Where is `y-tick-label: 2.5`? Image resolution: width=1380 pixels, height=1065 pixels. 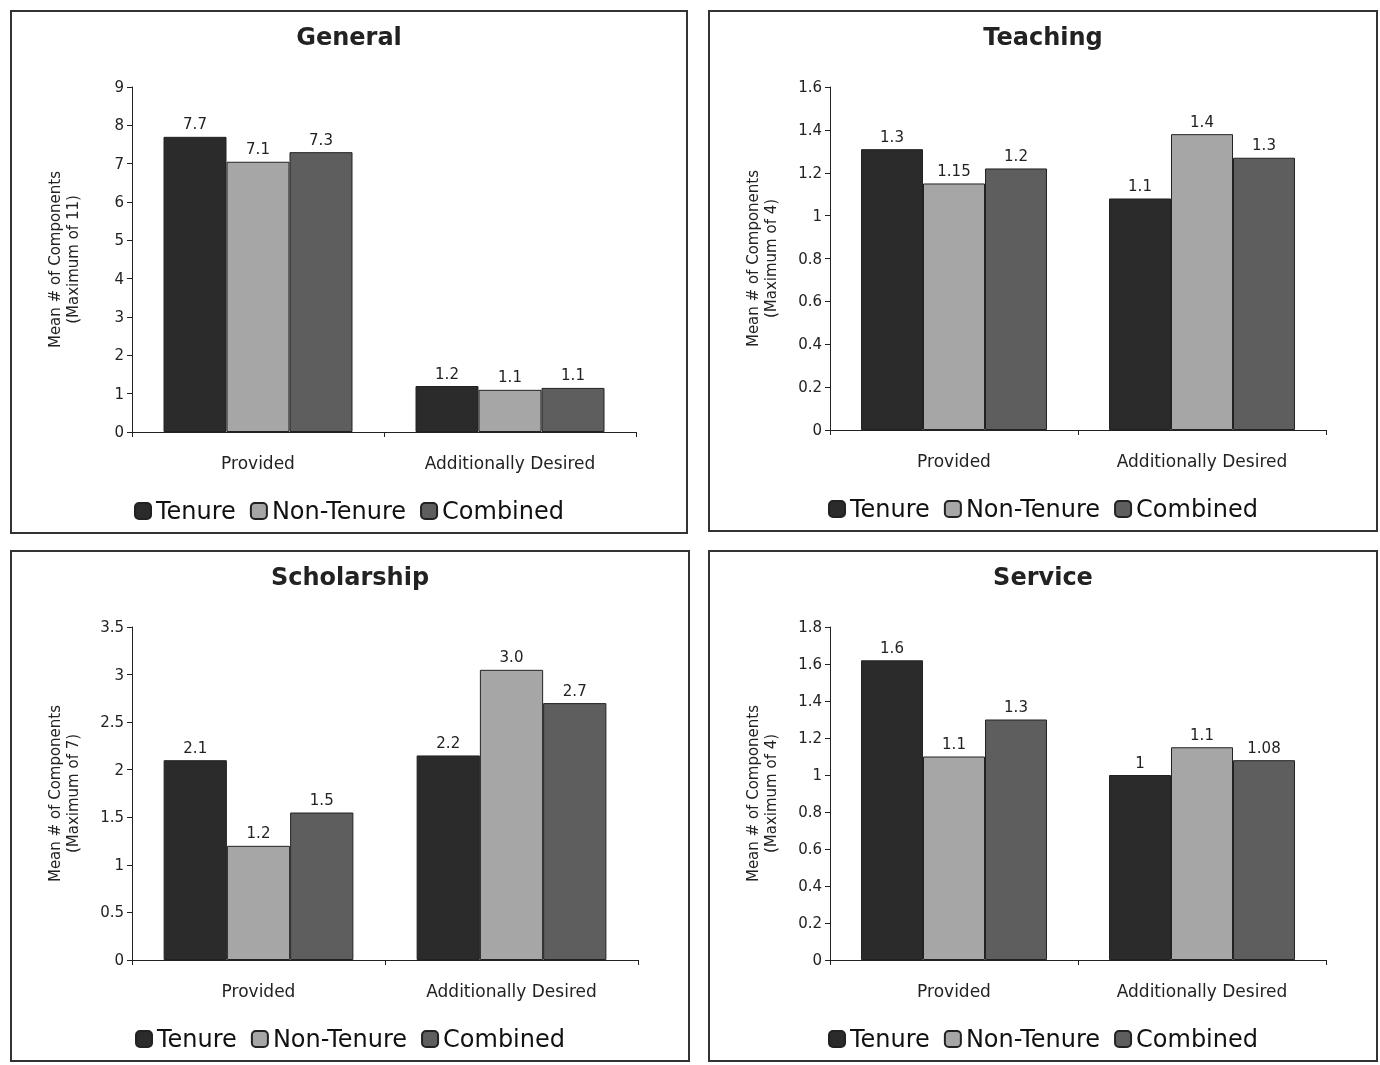
y-tick-label: 2.5 is located at coordinates (112, 722).